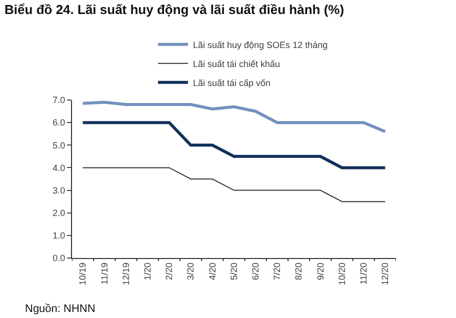 The width and height of the screenshot is (456, 318). What do you see at coordinates (277, 271) in the screenshot?
I see `x-tick-label: 7/20` at bounding box center [277, 271].